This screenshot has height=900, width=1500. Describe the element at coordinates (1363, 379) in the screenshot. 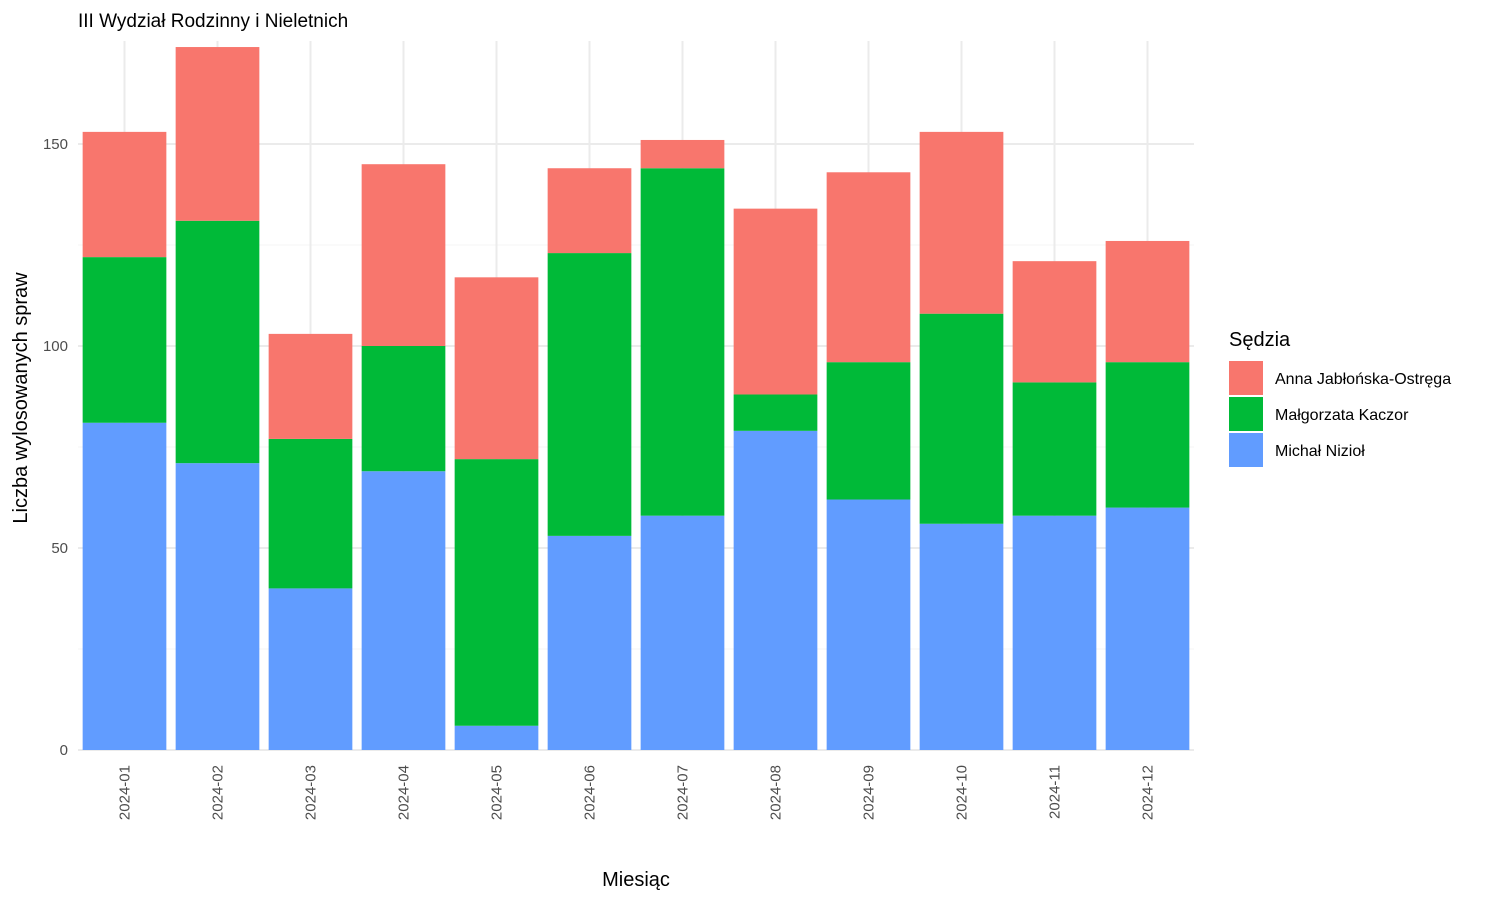

I see `legend-label: Anna Jabłońska-Ostręga` at that location.